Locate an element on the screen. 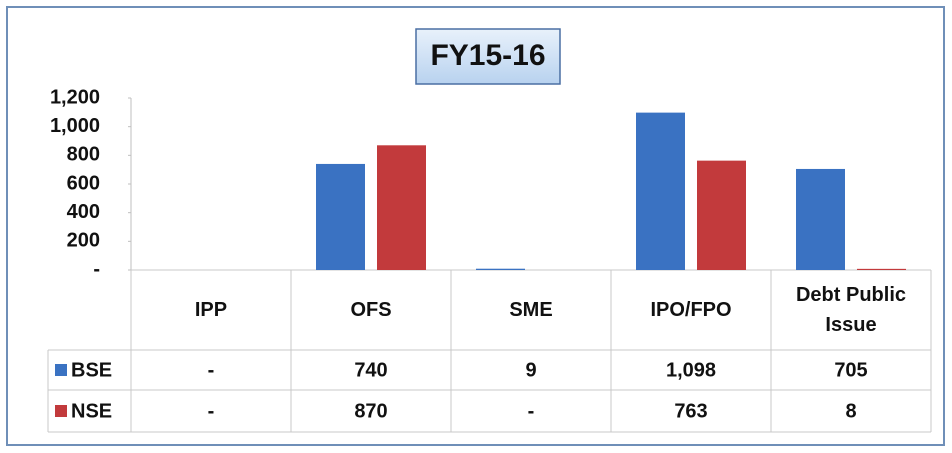 This screenshot has width=952, height=453. x-category-label: IPP is located at coordinates (211, 310).